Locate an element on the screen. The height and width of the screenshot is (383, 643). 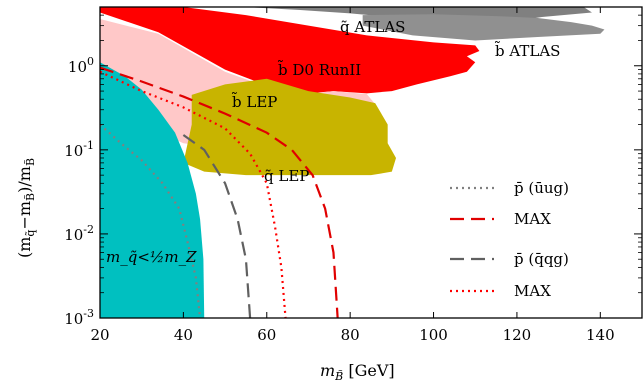
annotation-mz-bound: m_q̃<½m_Z is located at coordinates (151, 257).